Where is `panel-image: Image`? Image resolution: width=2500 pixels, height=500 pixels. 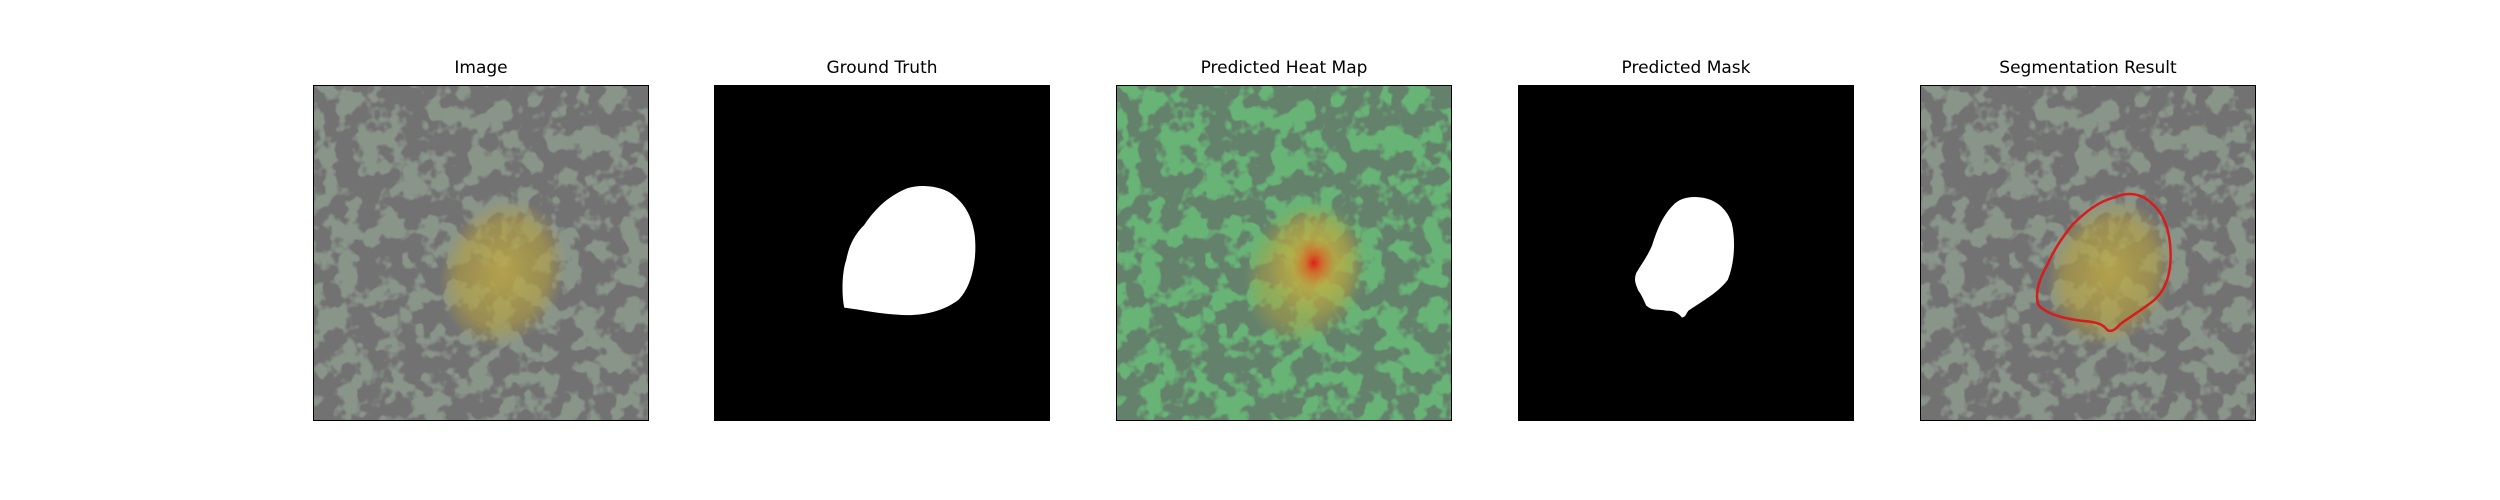 panel-image: Image is located at coordinates (481, 250).